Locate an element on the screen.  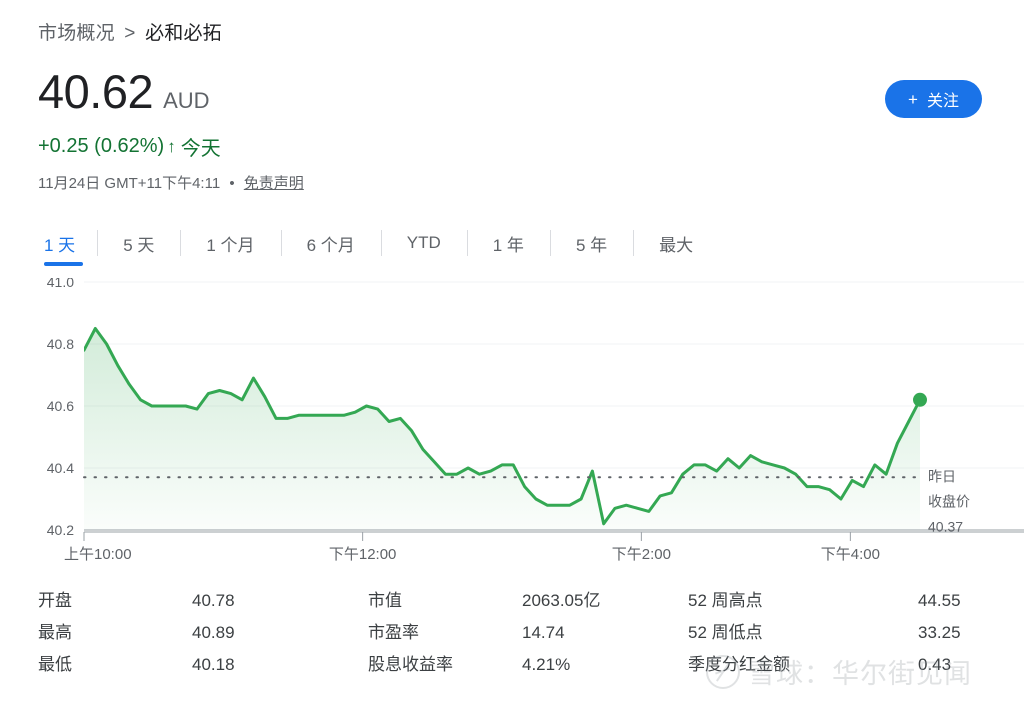
follow-button-label: 关注 is located at coordinates (942, 101).